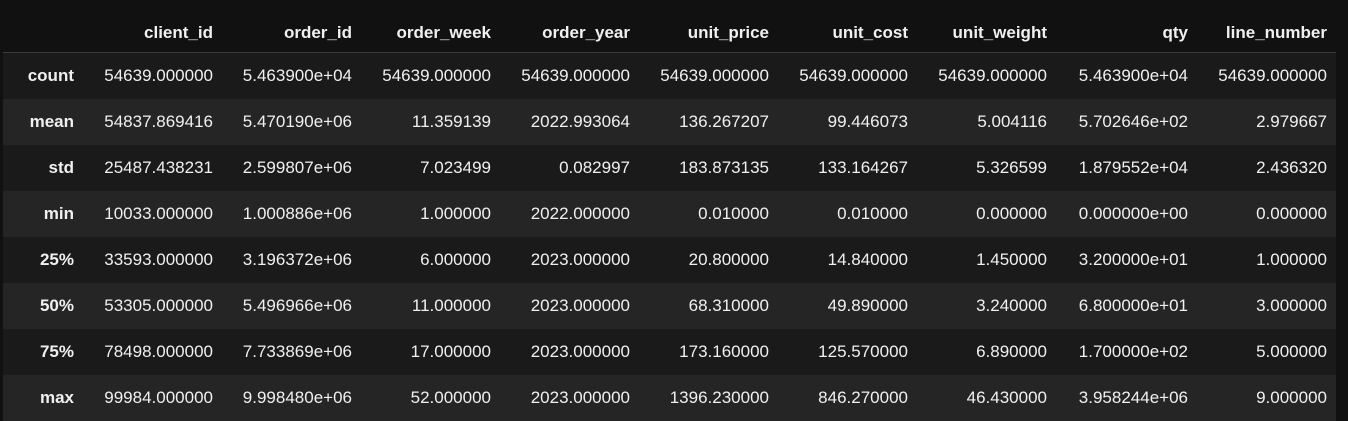 The image size is (1348, 421). What do you see at coordinates (724, 167) in the screenshot?
I see `table-cell: 183.873135` at bounding box center [724, 167].